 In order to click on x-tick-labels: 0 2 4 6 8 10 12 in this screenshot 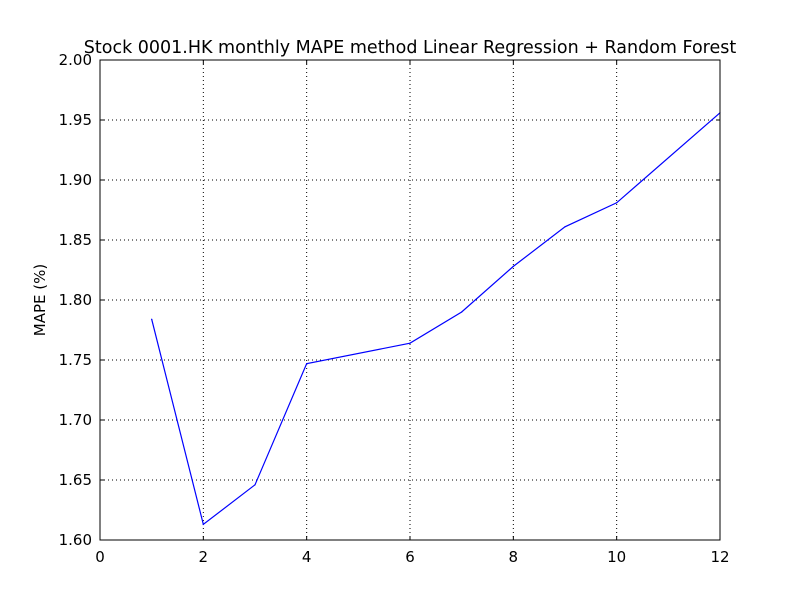, I will do `click(412, 557)`.